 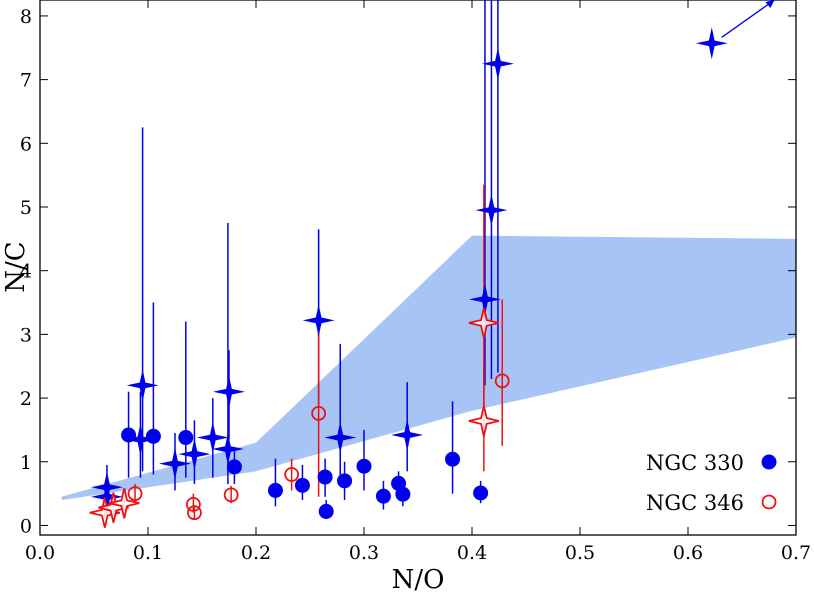 What do you see at coordinates (26, 526) in the screenshot?
I see `y-tick-label: 0` at bounding box center [26, 526].